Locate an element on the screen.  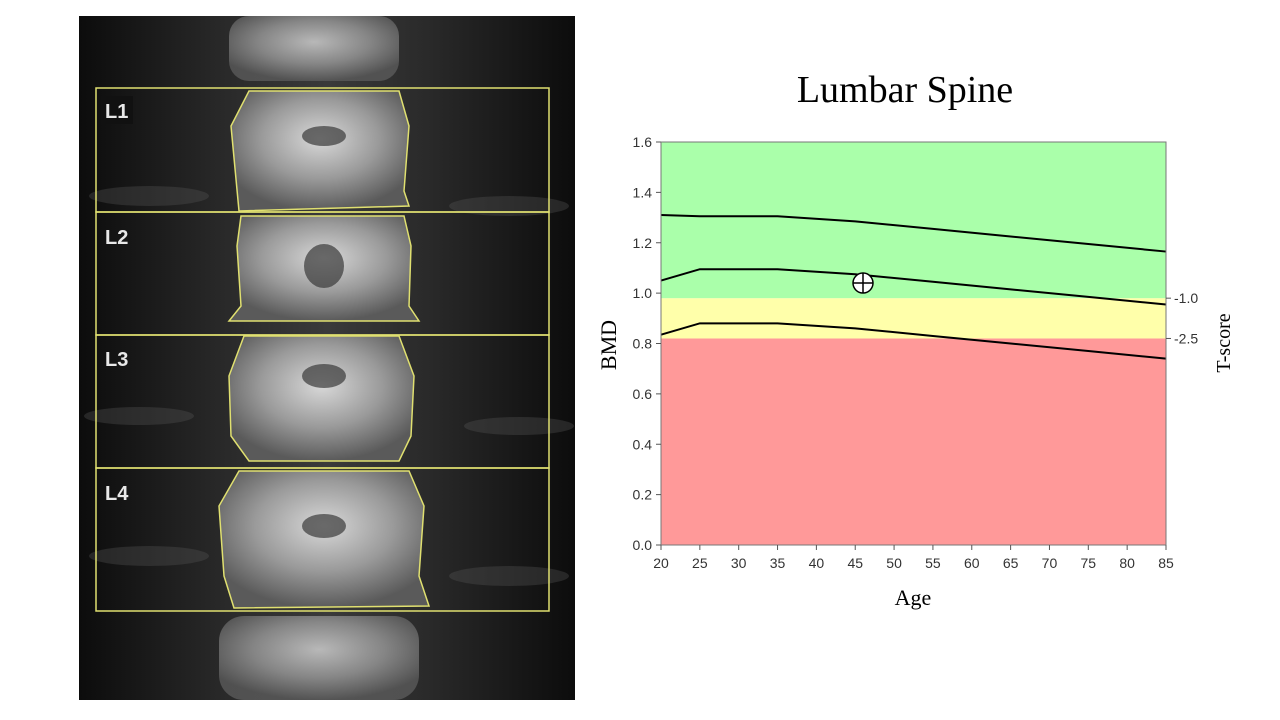
y-axis-label: BMD is located at coordinates (608, 345).